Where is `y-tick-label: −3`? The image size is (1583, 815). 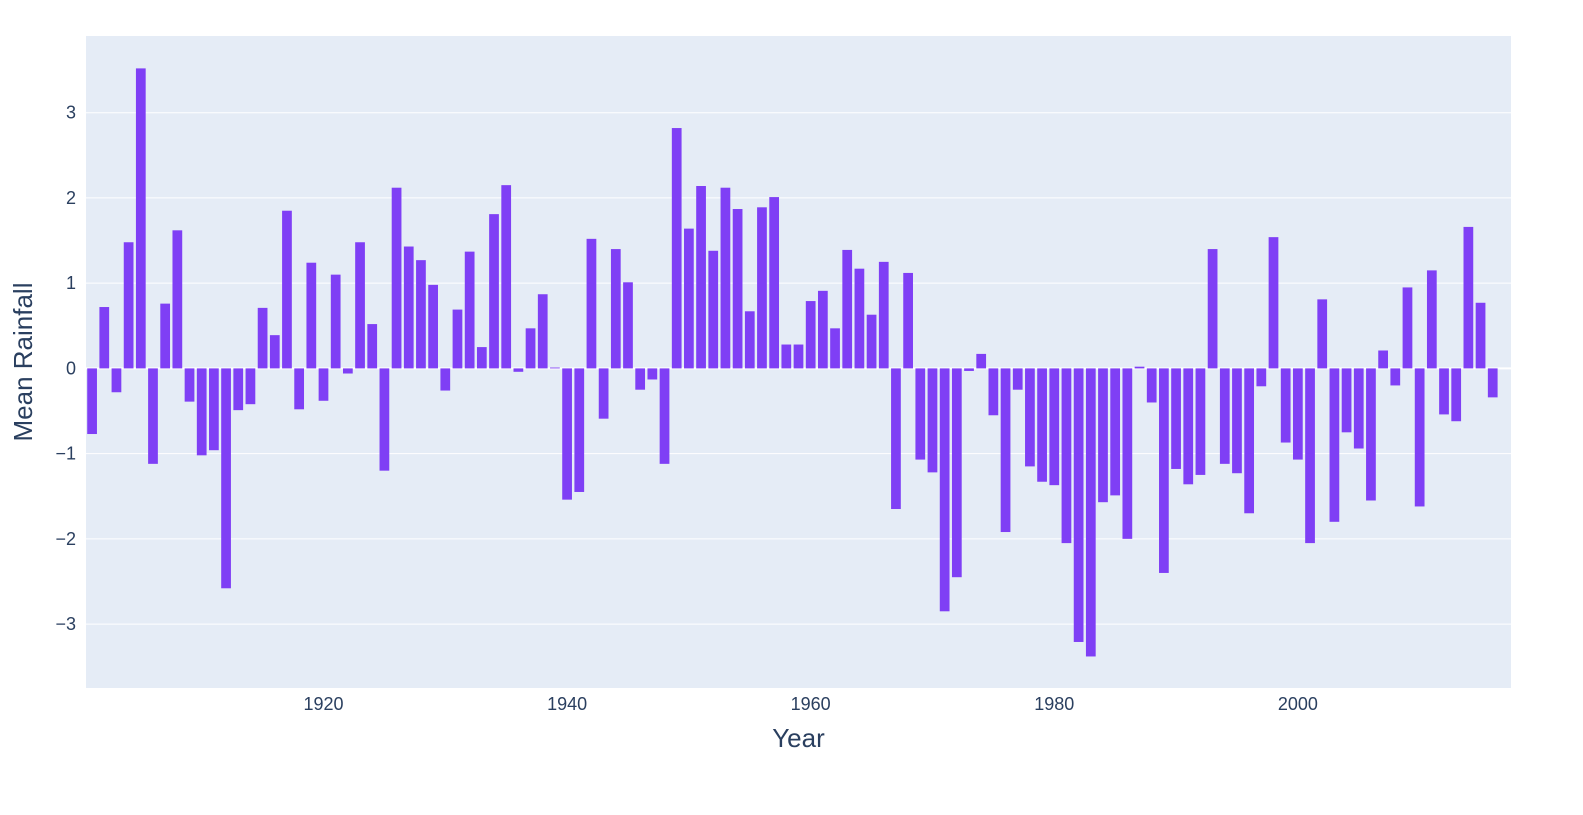
y-tick-label: −3 is located at coordinates (65, 624).